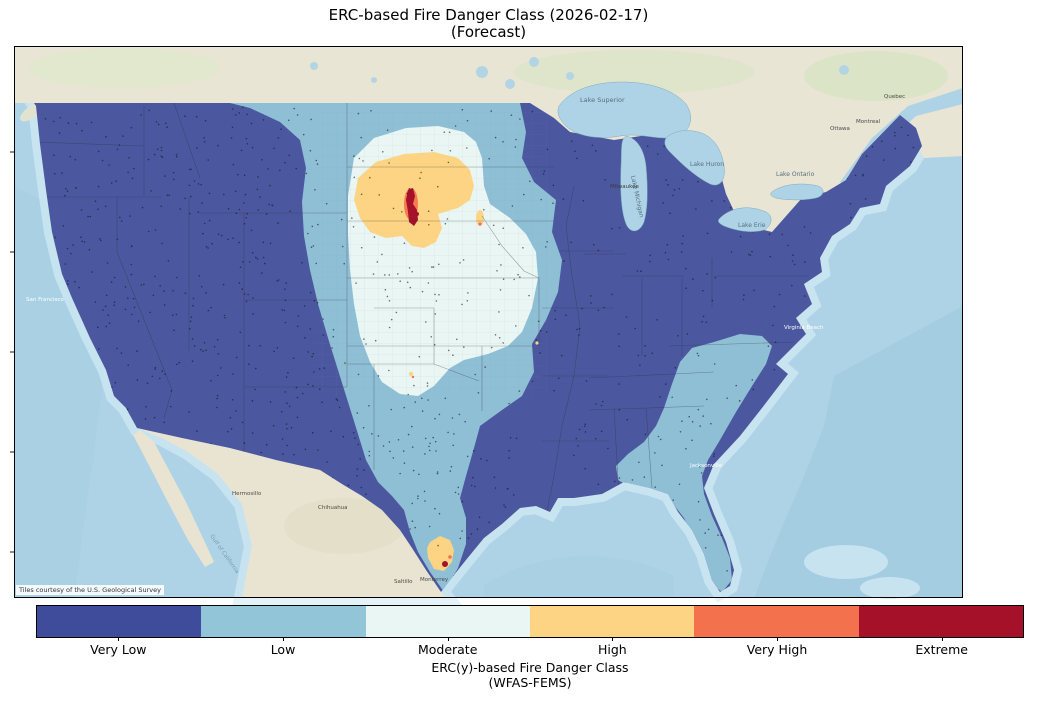 This screenshot has width=1046, height=705. Describe the element at coordinates (694, 158) in the screenshot. I see `lake-huron` at that location.